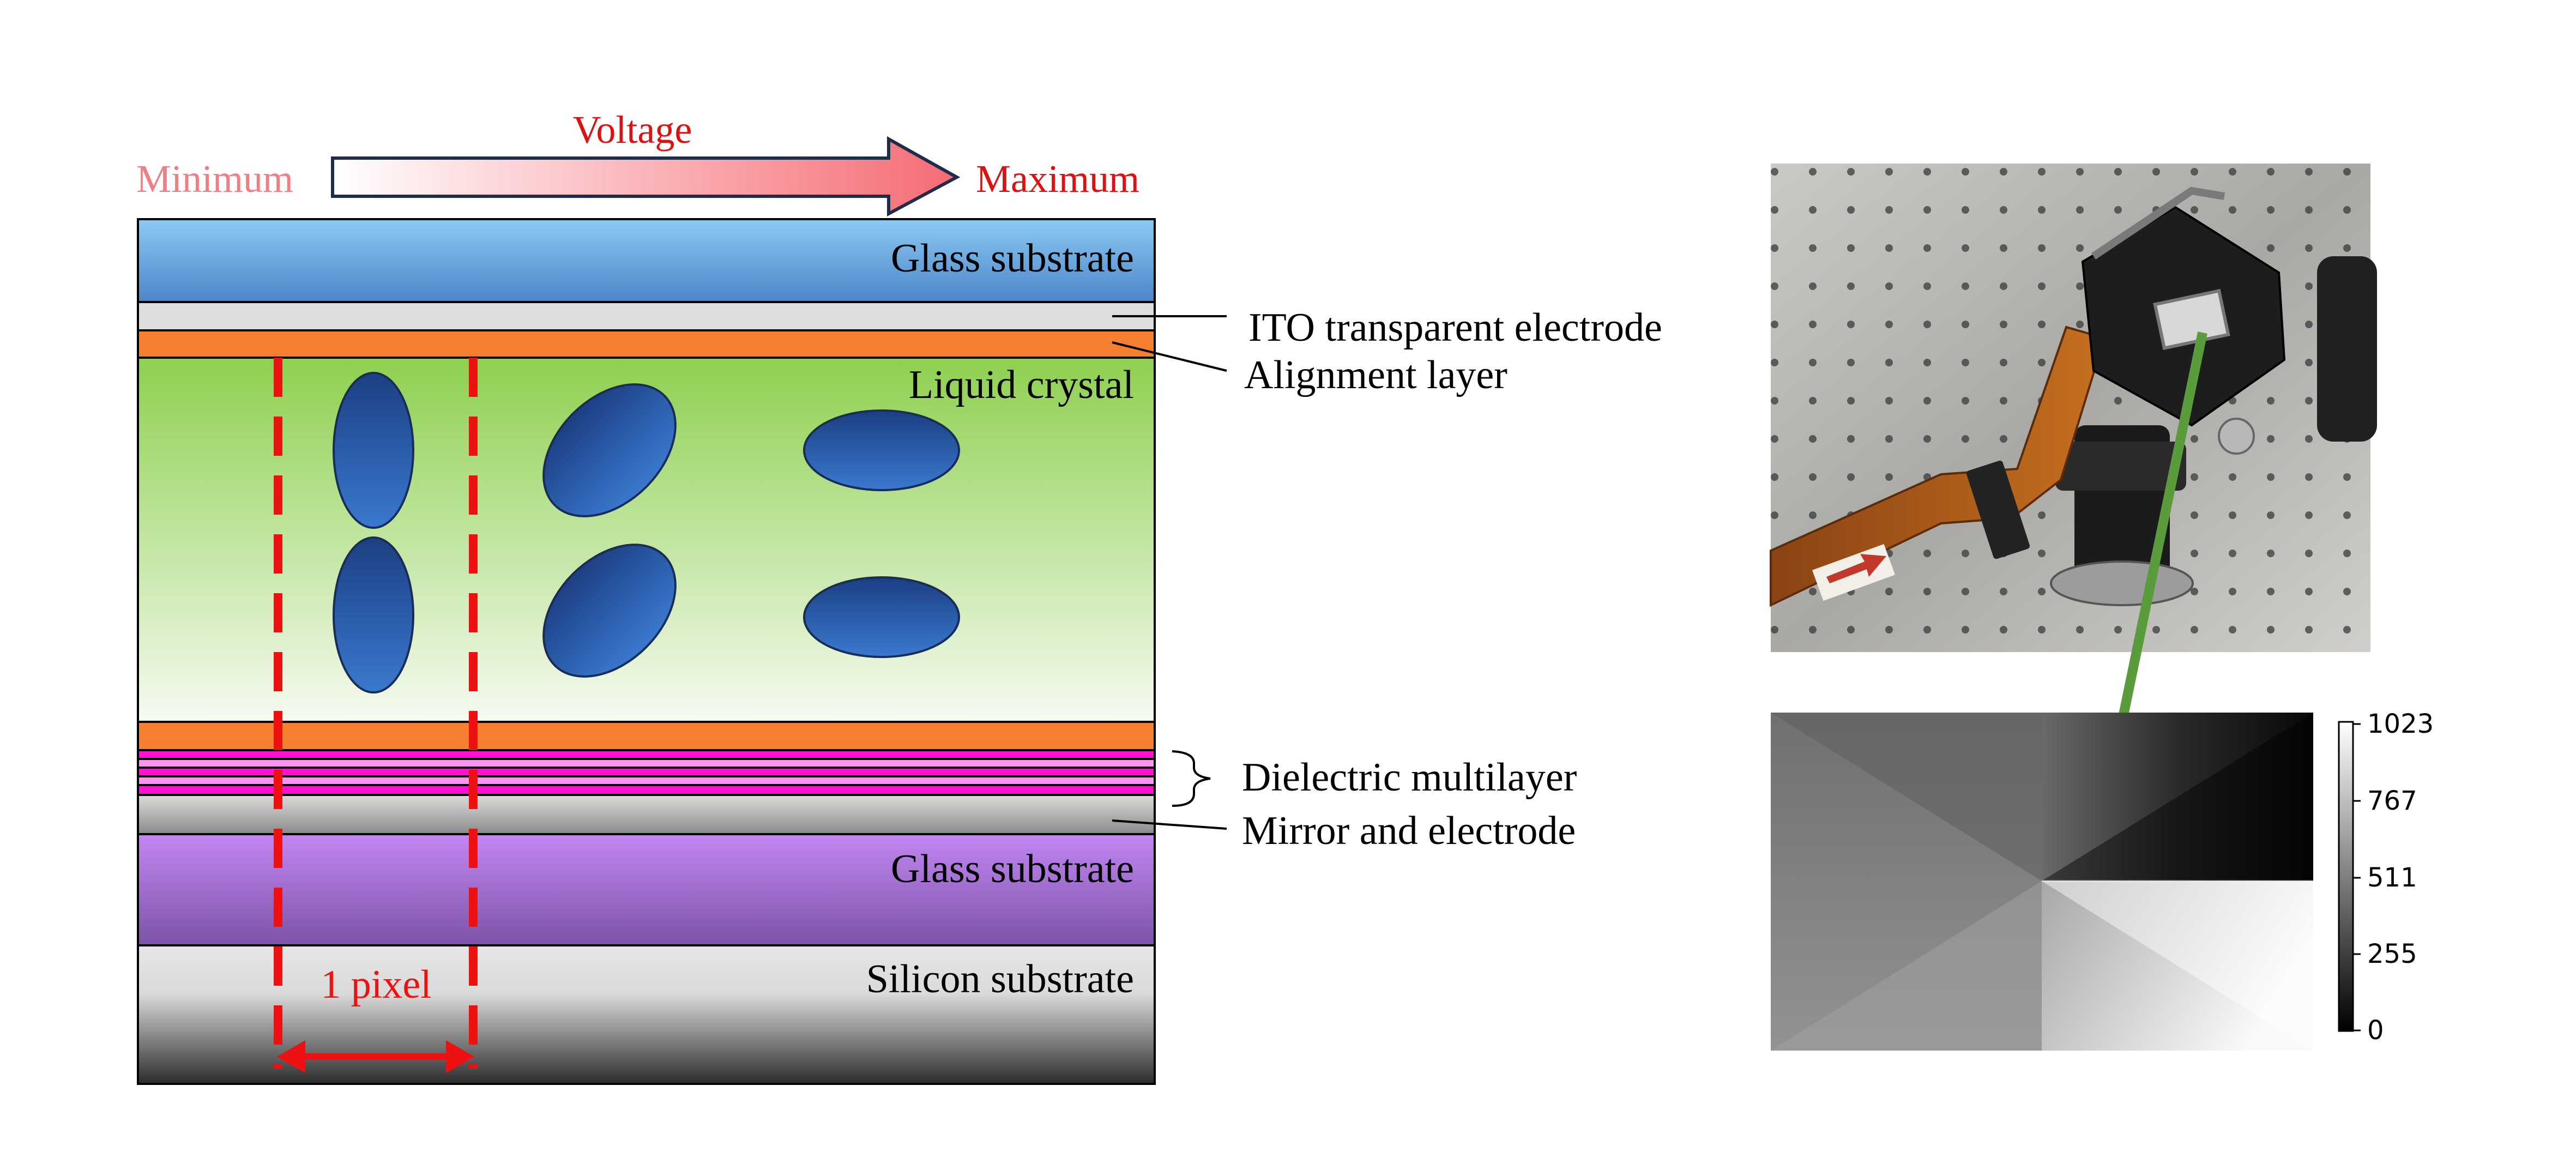 The width and height of the screenshot is (2576, 1164). Describe the element at coordinates (2392, 878) in the screenshot. I see `colorbar-tick-511: 511` at that location.